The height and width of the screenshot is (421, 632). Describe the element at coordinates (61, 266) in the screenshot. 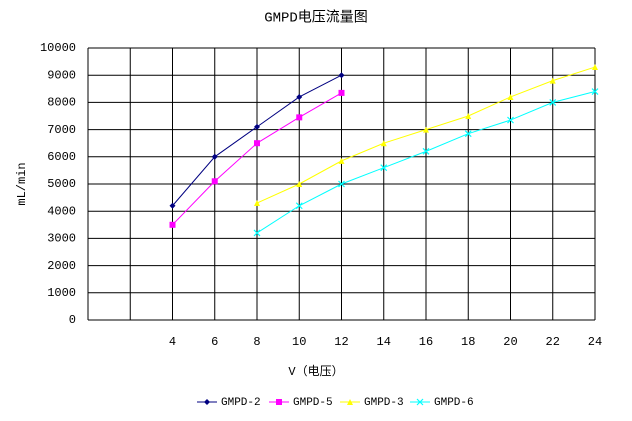

I see `y-tick-label: 2000` at that location.